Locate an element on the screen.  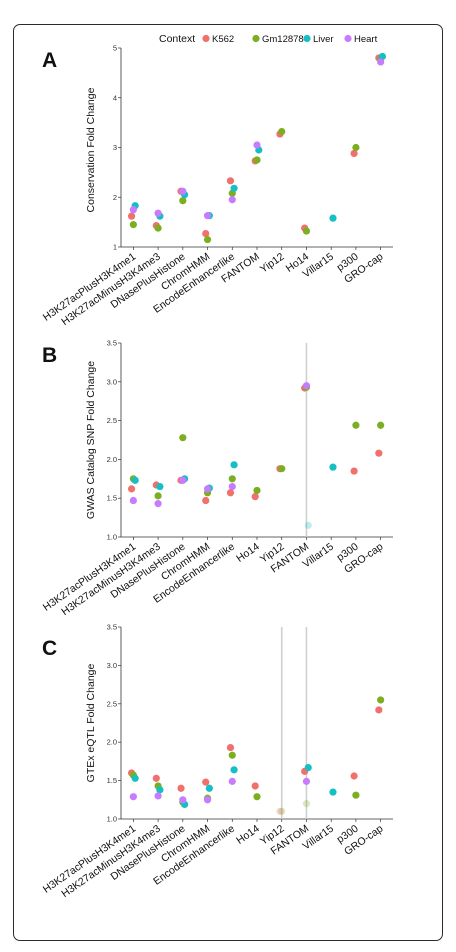
y-tick-label: 1 is located at coordinates (115, 247).